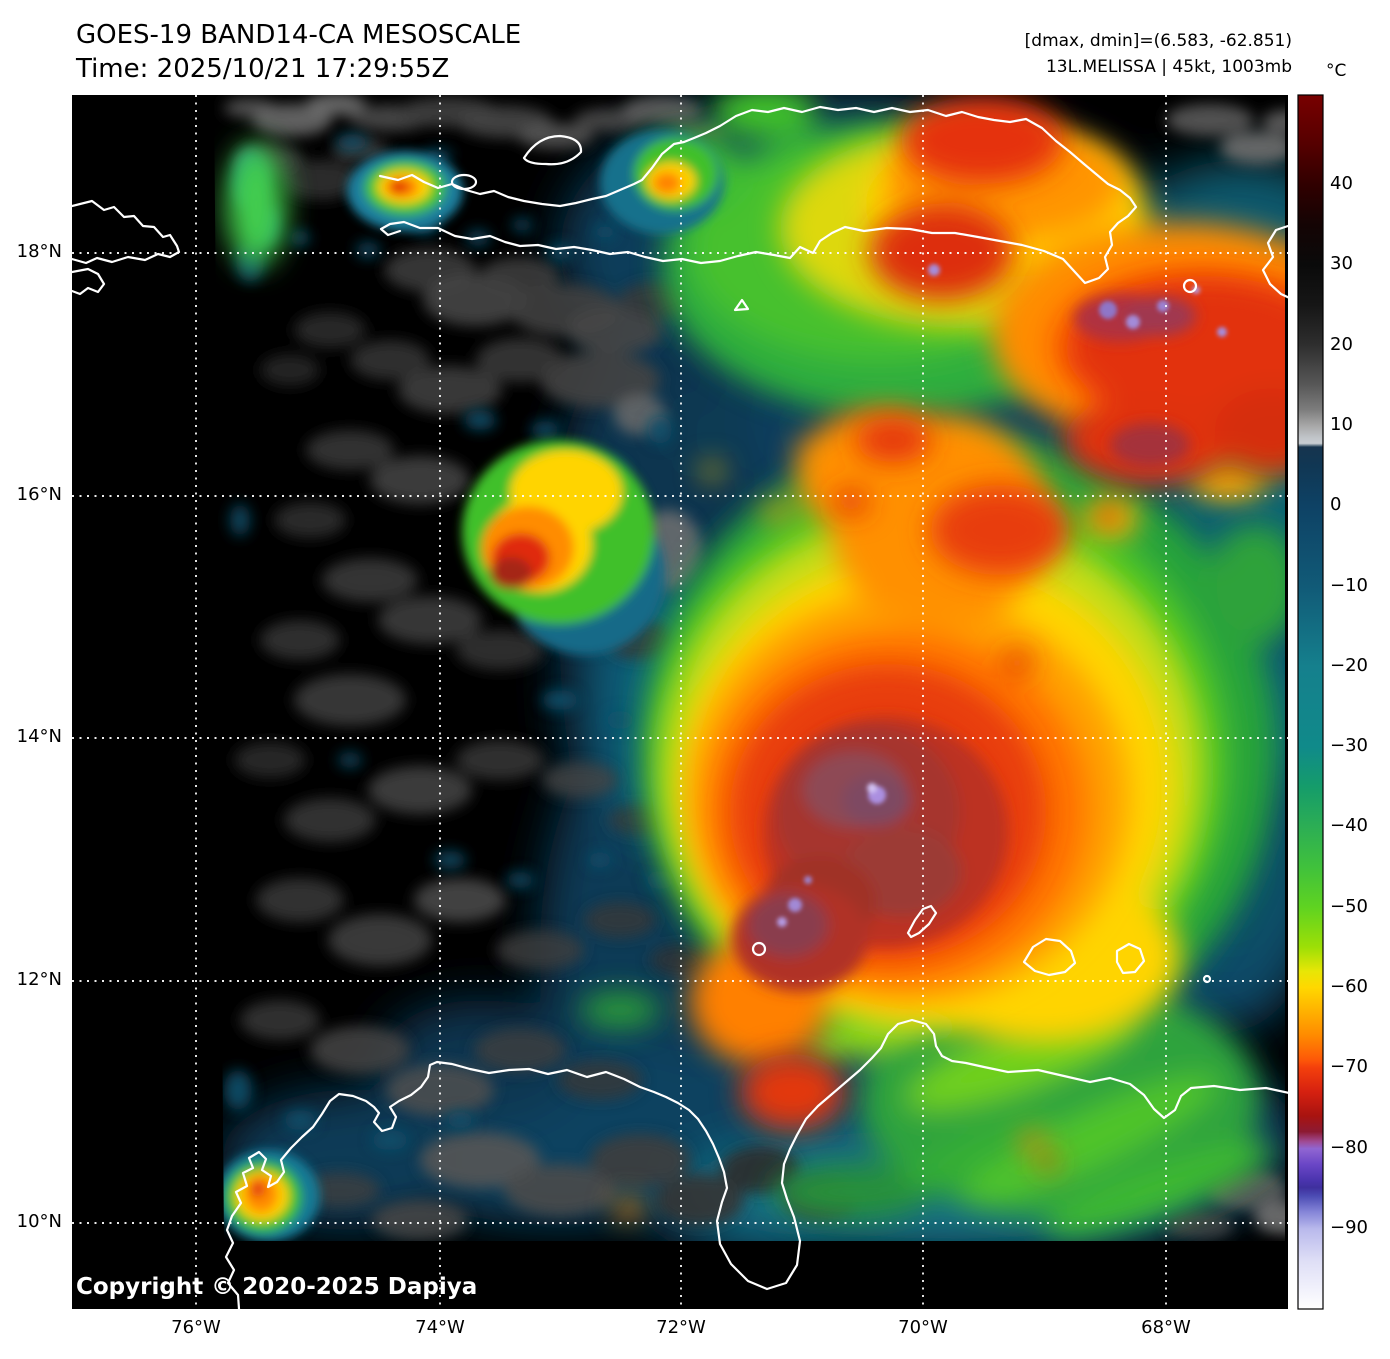 The height and width of the screenshot is (1359, 1390). I want to click on colorbar-tick-label: 0, so click(1336, 504).